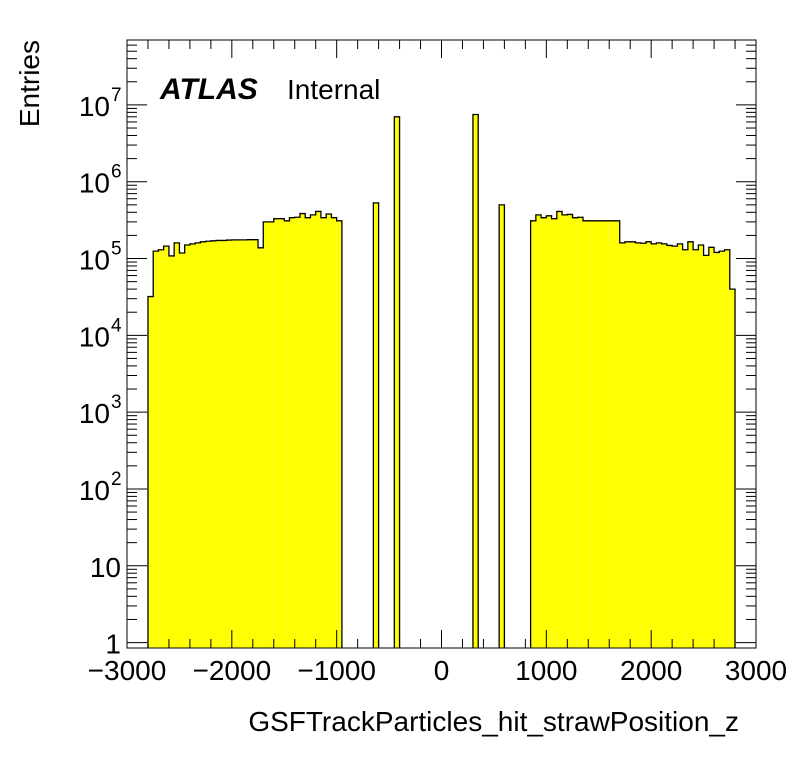 The height and width of the screenshot is (772, 796). Describe the element at coordinates (116, 249) in the screenshot. I see `y-tick-exponent: 5` at that location.